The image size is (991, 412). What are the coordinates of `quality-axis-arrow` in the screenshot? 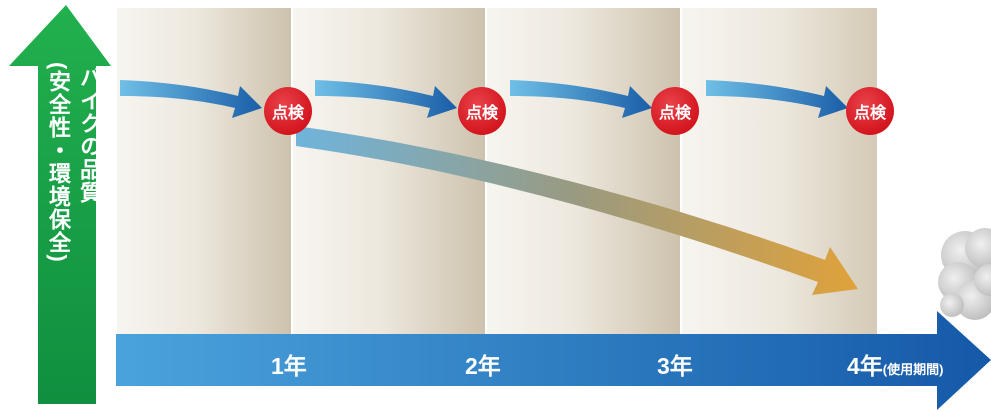 It's located at (61, 204).